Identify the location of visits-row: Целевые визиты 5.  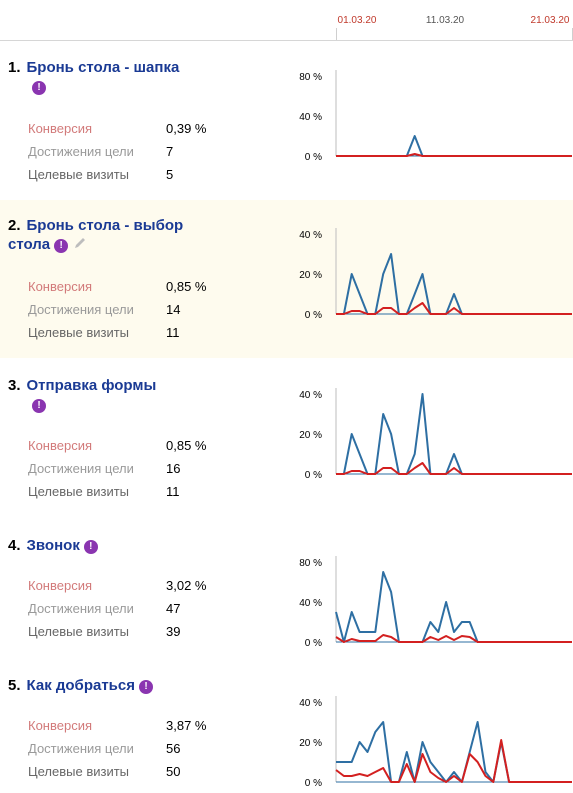
(128, 174).